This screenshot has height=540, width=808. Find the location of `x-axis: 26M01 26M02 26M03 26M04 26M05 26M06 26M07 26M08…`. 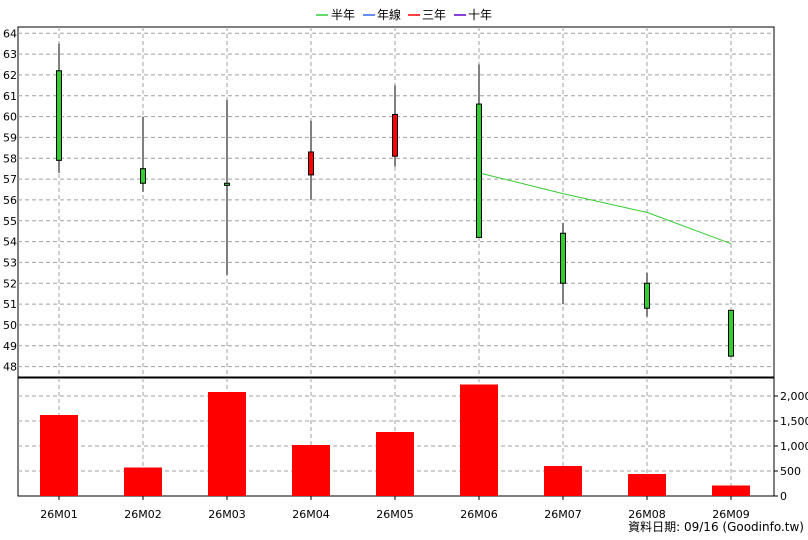

x-axis: 26M01 26M02 26M03 26M04 26M05 26M06 26M07 26M08… is located at coordinates (395, 508).